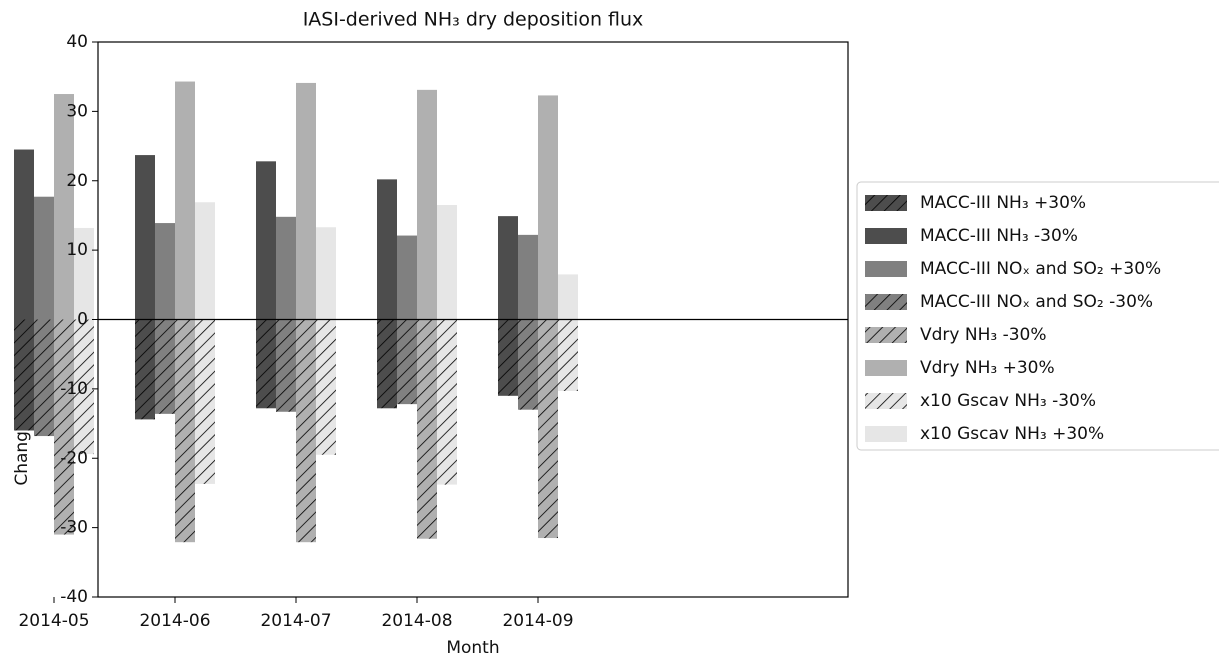 Image resolution: width=1219 pixels, height=661 pixels. Describe the element at coordinates (77, 111) in the screenshot. I see `y-tick-label: 30` at that location.